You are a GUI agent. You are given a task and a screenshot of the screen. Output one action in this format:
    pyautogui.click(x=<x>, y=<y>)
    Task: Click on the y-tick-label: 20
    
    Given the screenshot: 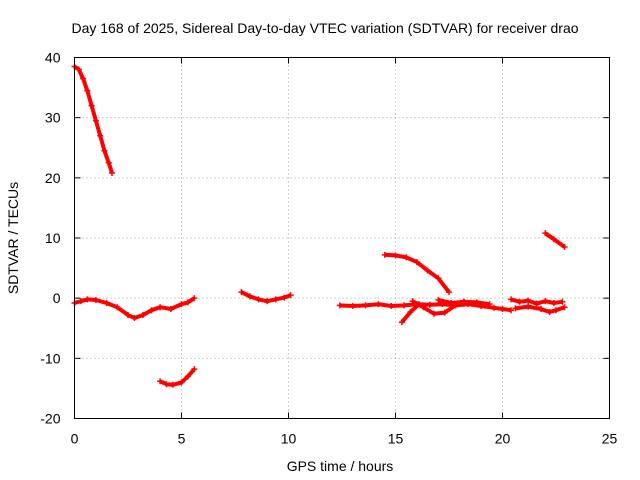 What is the action you would take?
    pyautogui.click(x=53, y=178)
    